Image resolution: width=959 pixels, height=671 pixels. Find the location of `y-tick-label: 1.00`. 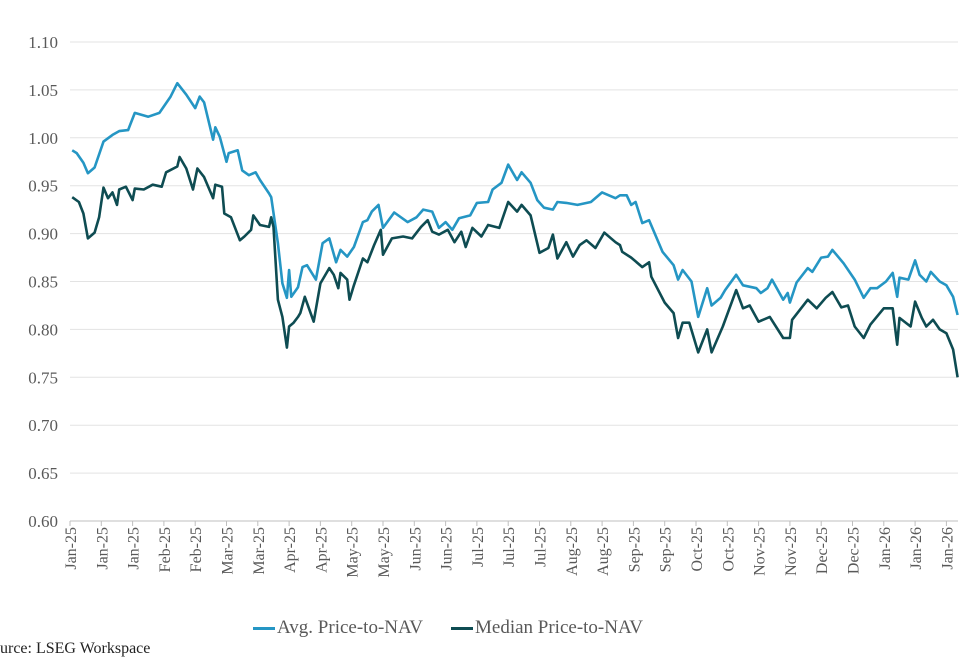

y-tick-label: 1.00 is located at coordinates (43, 138).